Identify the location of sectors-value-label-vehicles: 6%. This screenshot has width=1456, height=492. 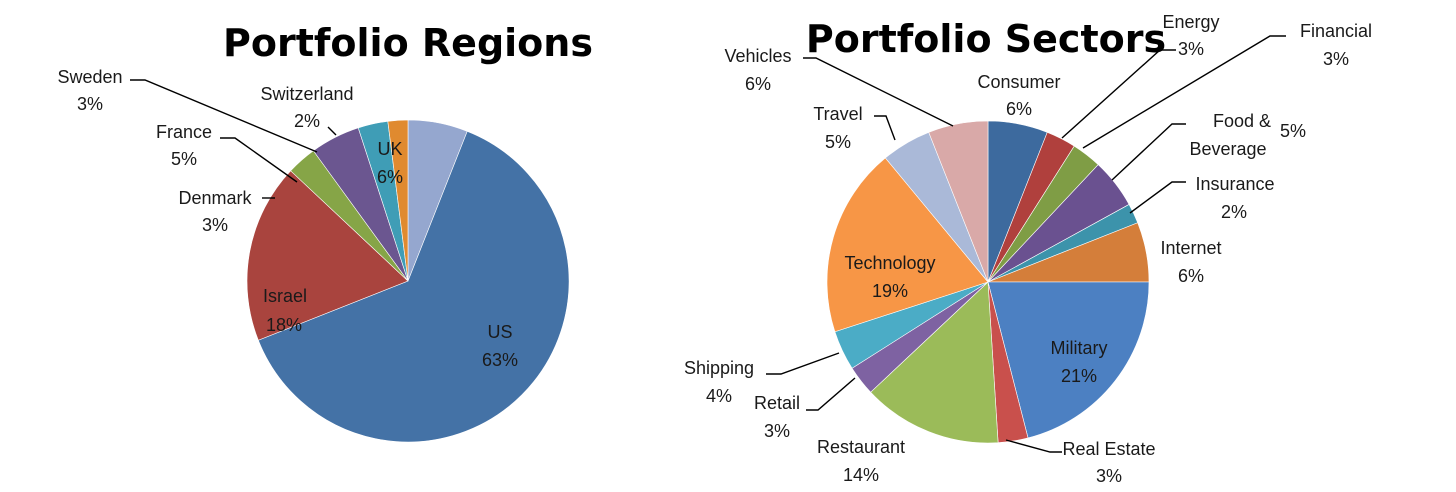
(758, 84).